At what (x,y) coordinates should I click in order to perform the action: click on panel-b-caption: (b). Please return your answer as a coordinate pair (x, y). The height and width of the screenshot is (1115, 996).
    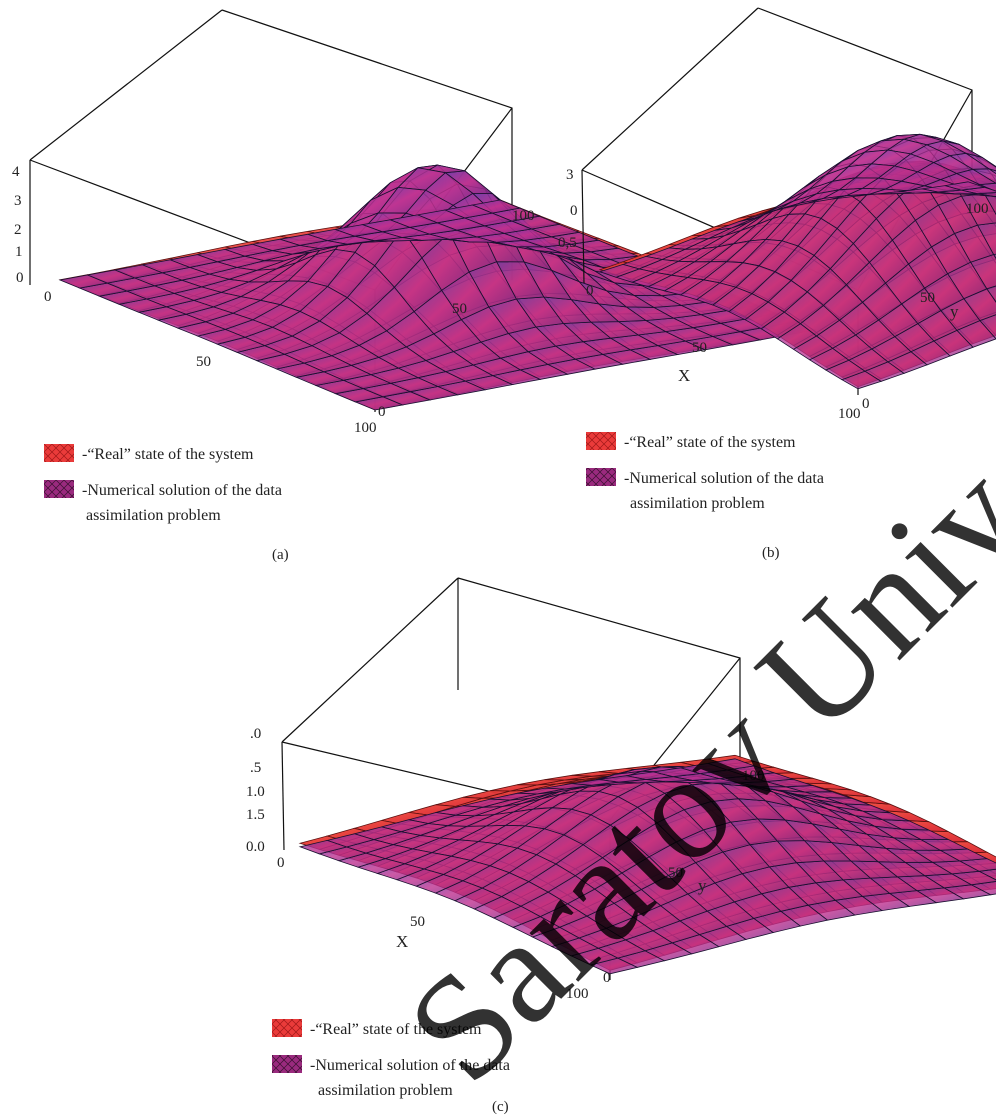
    Looking at the image, I should click on (771, 553).